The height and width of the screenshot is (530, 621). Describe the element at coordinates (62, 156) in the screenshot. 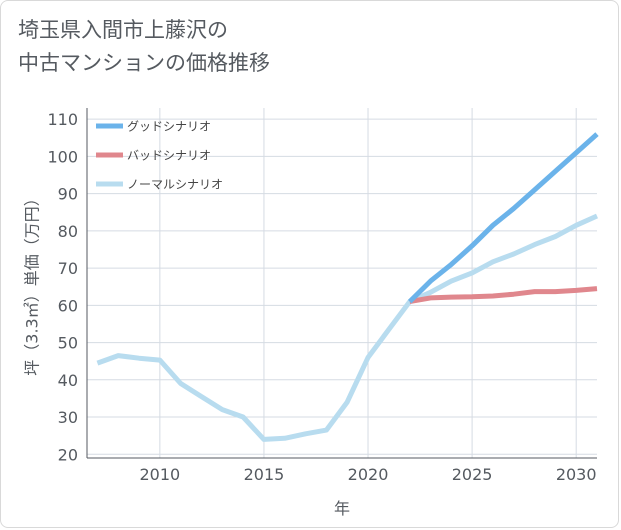

I see `y-tick-label-100: 100` at that location.